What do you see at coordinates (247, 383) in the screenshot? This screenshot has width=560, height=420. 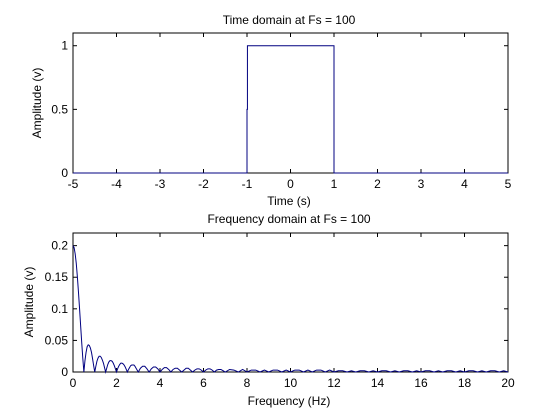 I see `frequency-domain-xtick-label: 8` at bounding box center [247, 383].